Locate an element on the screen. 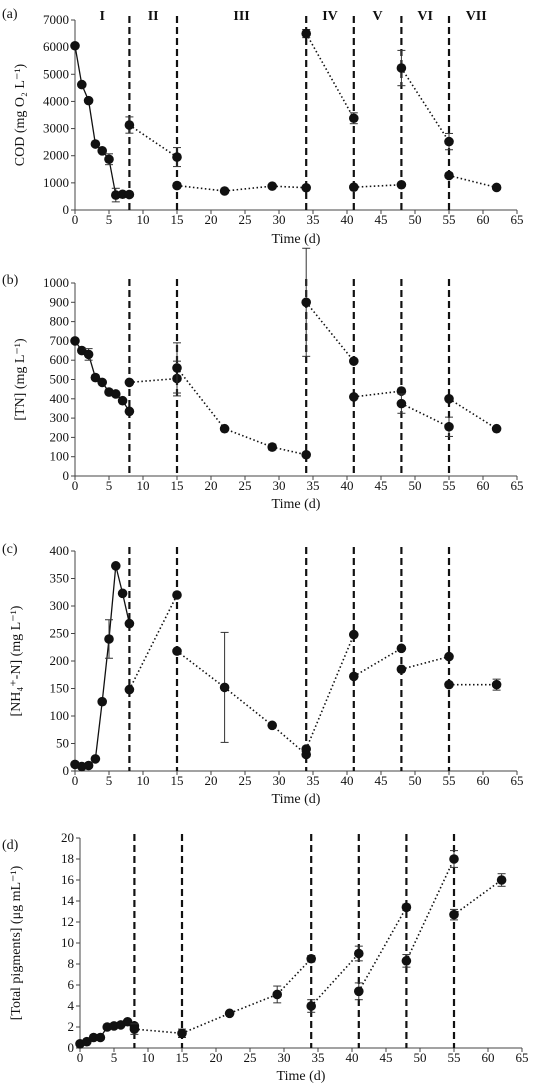  y-axis-label: [TN] (mg L⁻¹) is located at coordinates (20, 379).